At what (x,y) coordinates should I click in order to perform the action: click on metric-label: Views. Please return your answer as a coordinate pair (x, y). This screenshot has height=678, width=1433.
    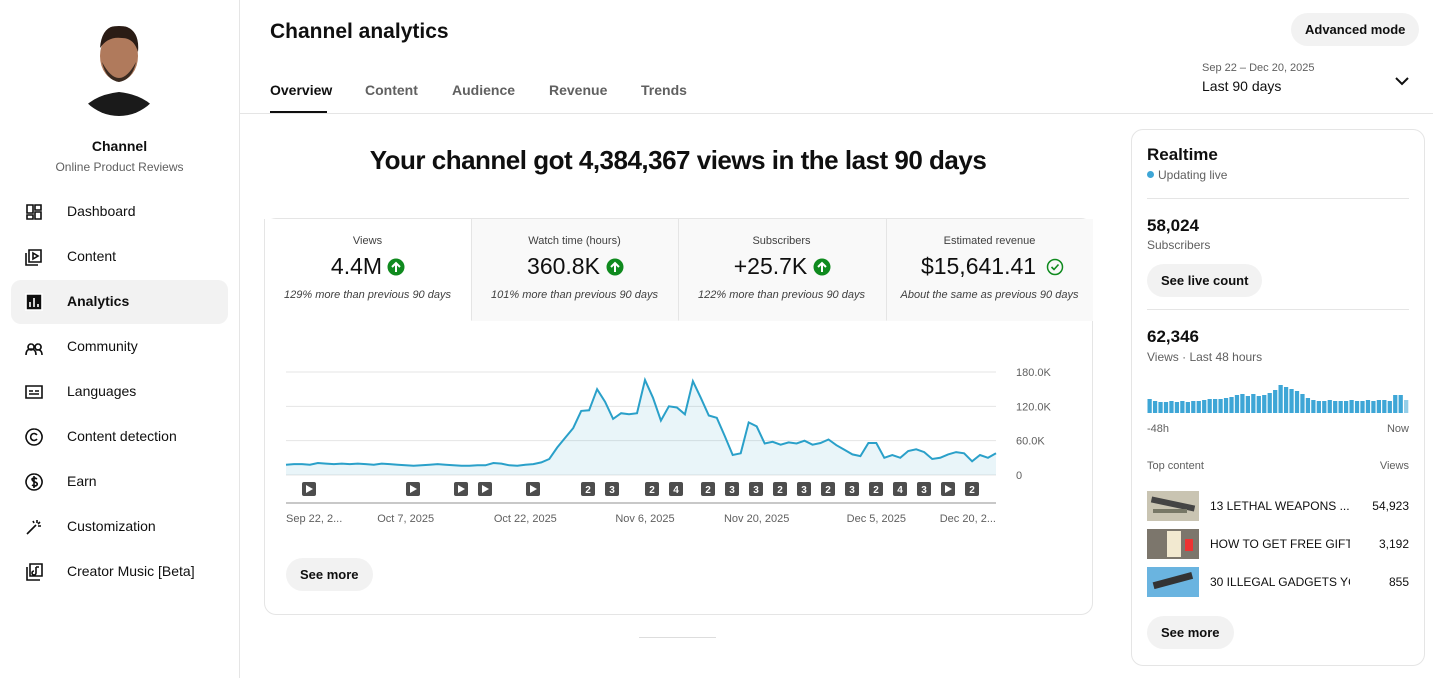
    Looking at the image, I should click on (367, 241).